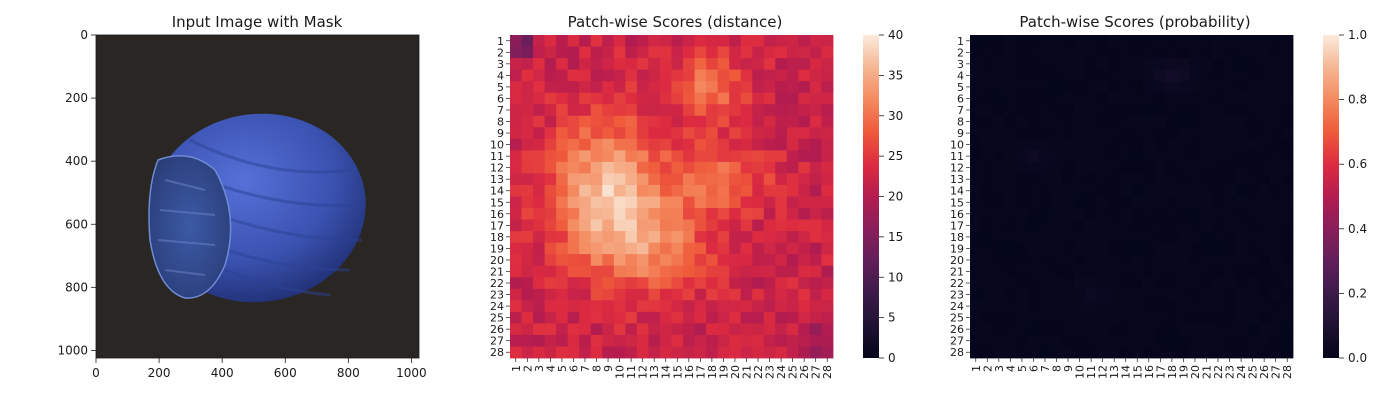 The width and height of the screenshot is (1400, 400). I want to click on colorbar-tick-label: 0.0, so click(1357, 358).